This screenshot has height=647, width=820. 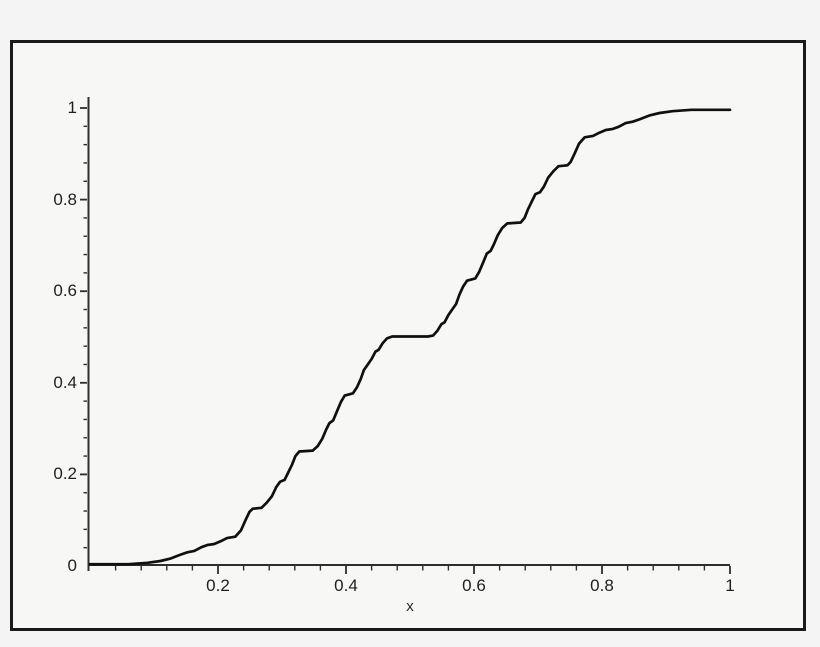 I want to click on x-tick-label: 1, so click(x=730, y=585).